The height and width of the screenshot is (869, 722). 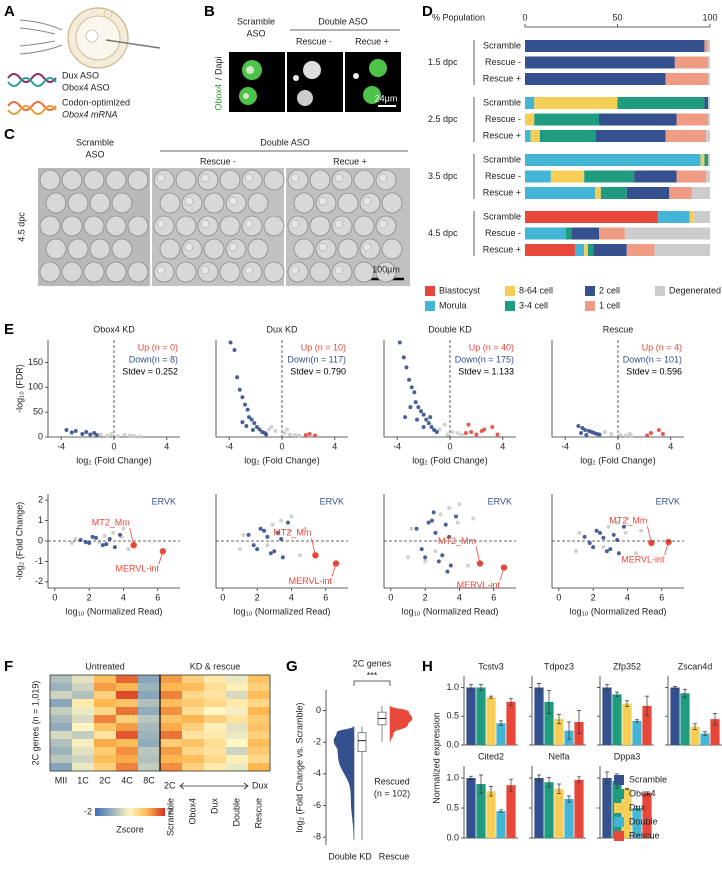 I want to click on row-label: Rescue -, so click(x=503, y=62).